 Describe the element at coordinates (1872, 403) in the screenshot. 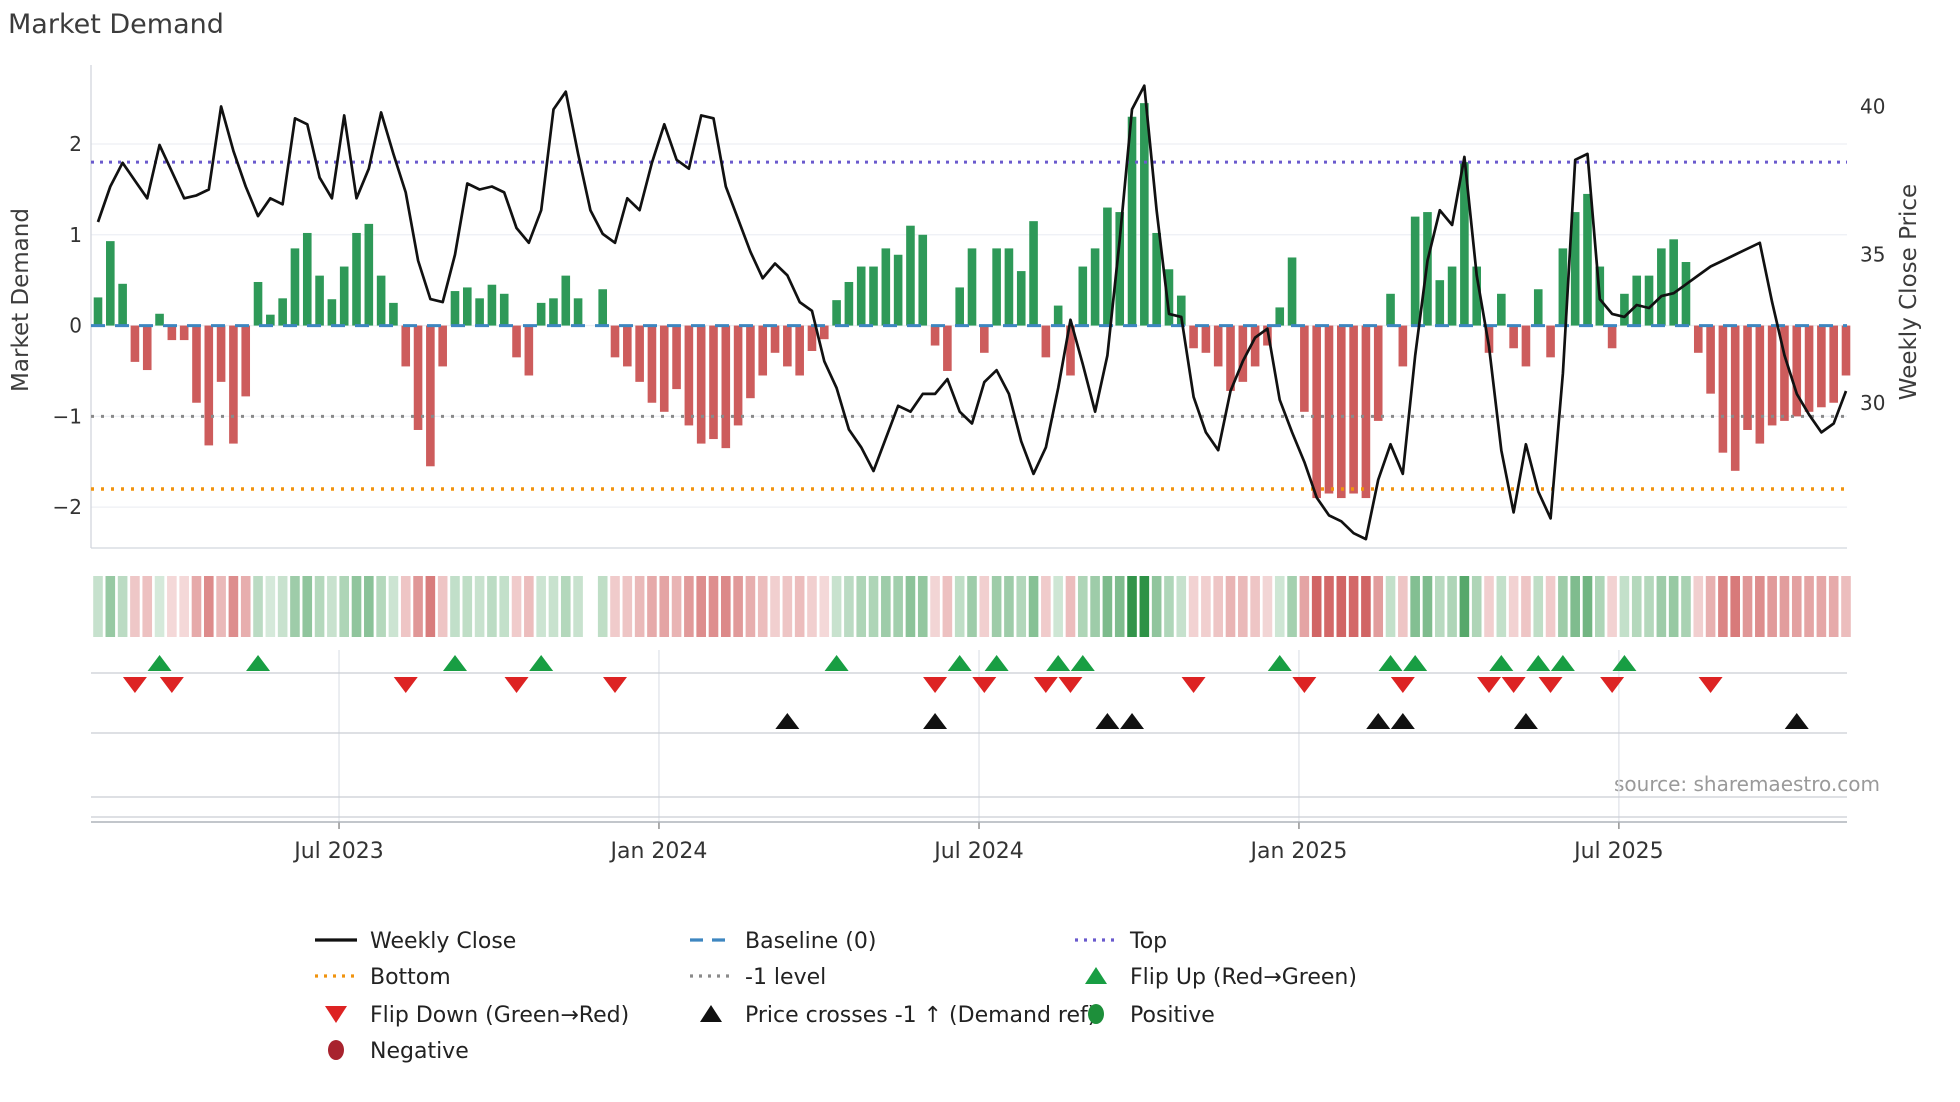

I see `price-tick-label: 30` at that location.